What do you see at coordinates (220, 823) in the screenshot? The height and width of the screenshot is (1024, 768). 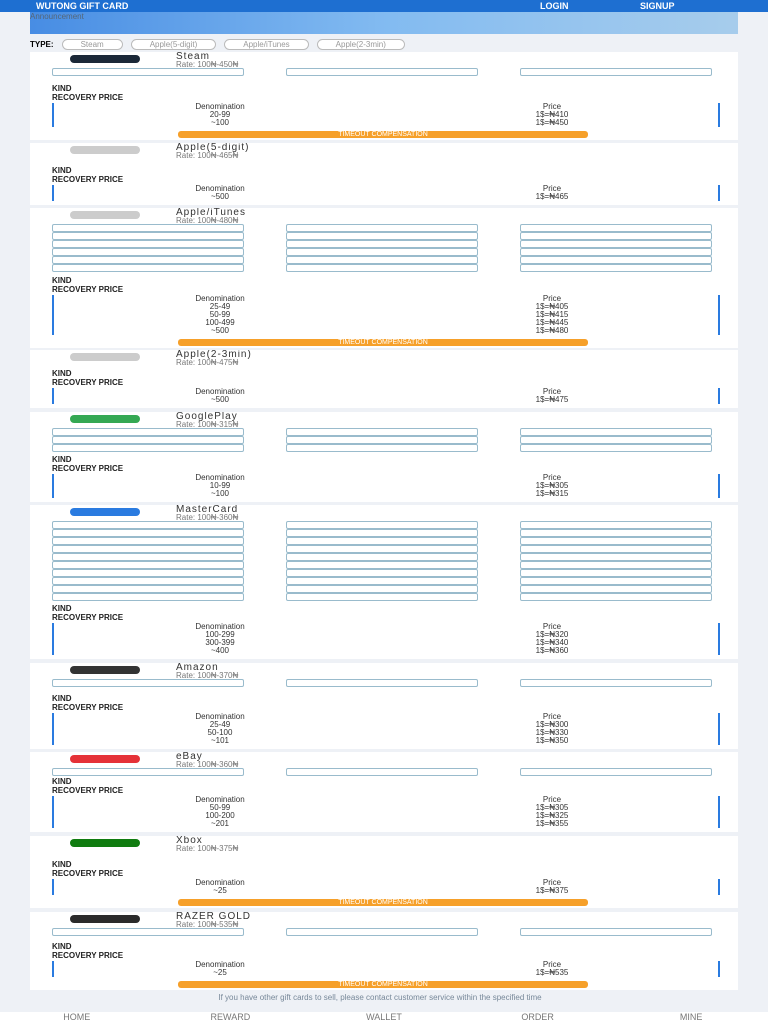 I see `denomination: ~201` at bounding box center [220, 823].